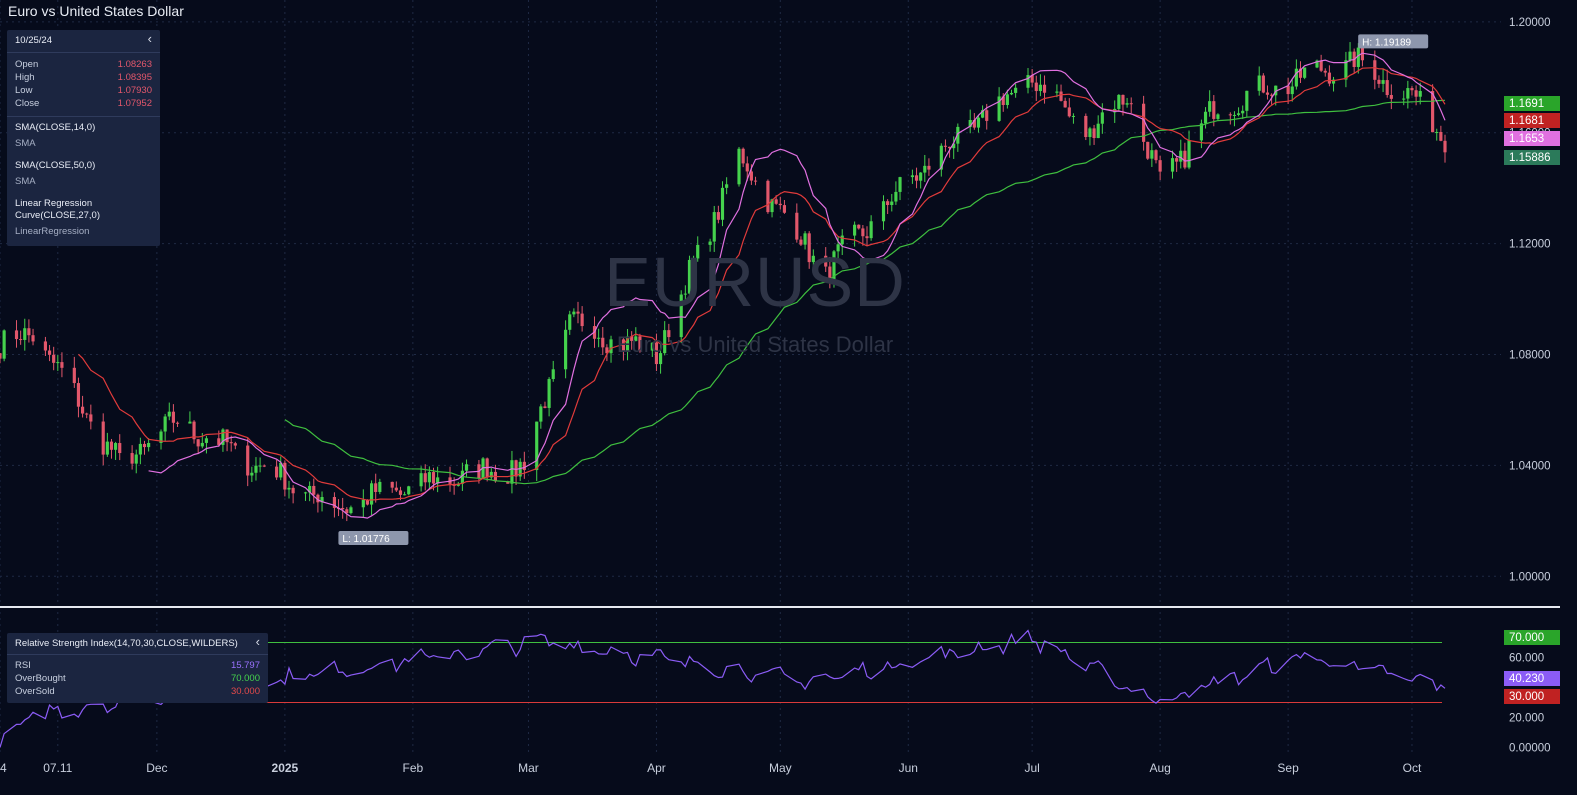  I want to click on price-label-text: 1.1691, so click(1526, 104).